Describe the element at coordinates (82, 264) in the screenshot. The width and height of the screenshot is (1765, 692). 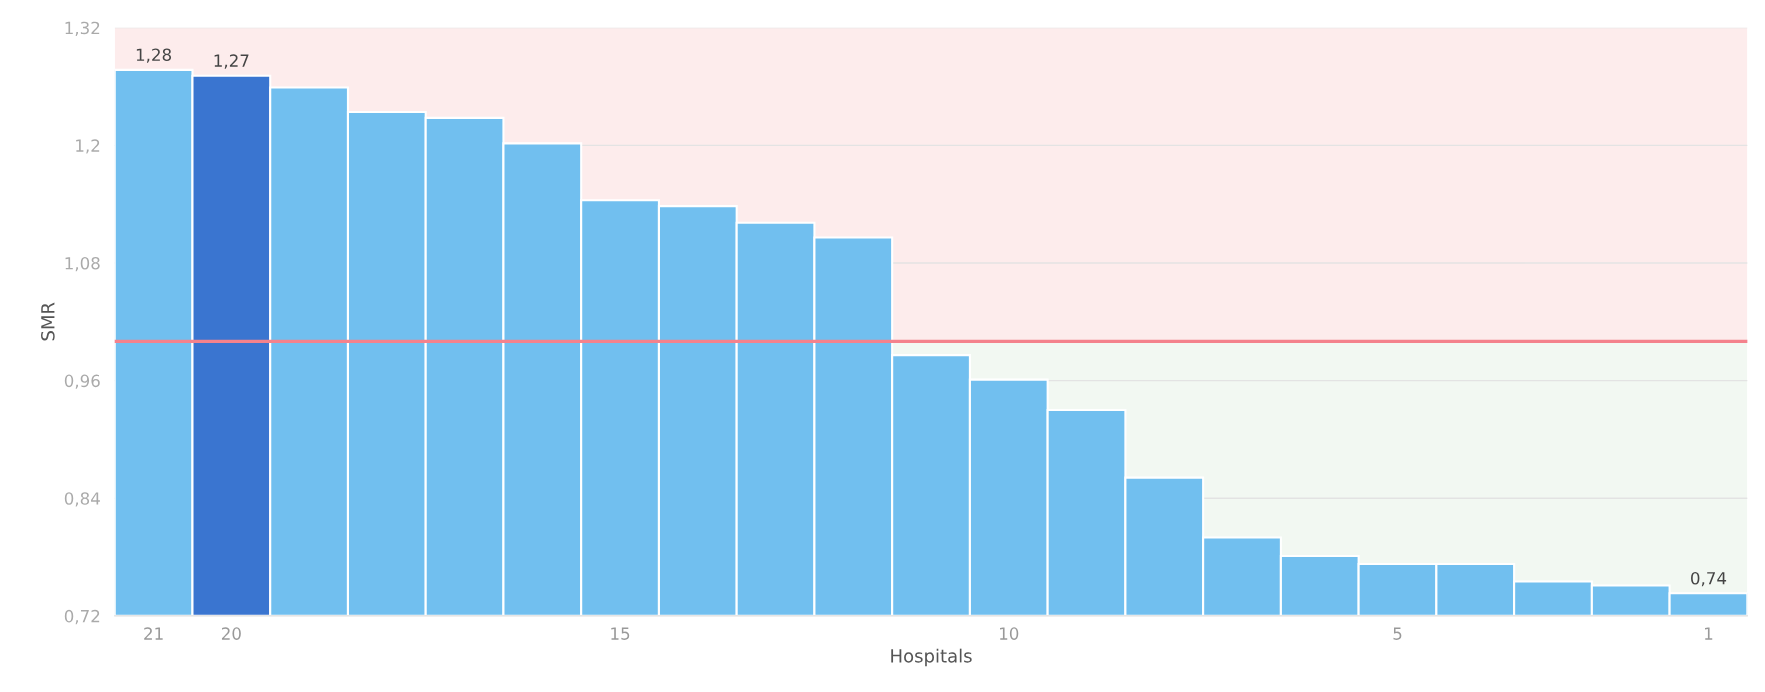
I see `y-tick-label: 1,08` at that location.